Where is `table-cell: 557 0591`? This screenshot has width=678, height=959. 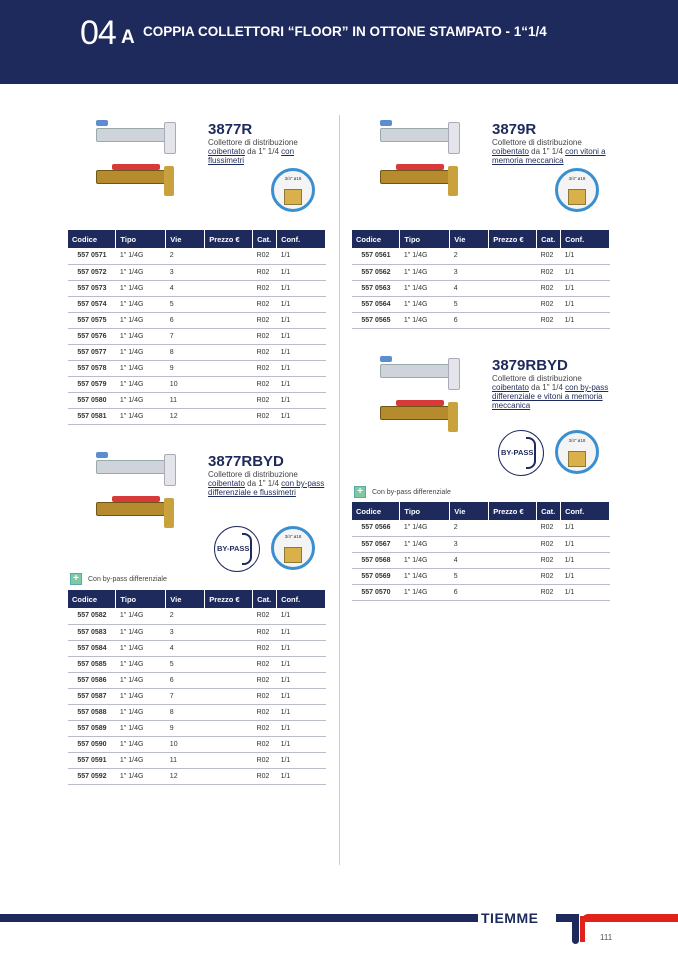 table-cell: 557 0591 is located at coordinates (92, 760).